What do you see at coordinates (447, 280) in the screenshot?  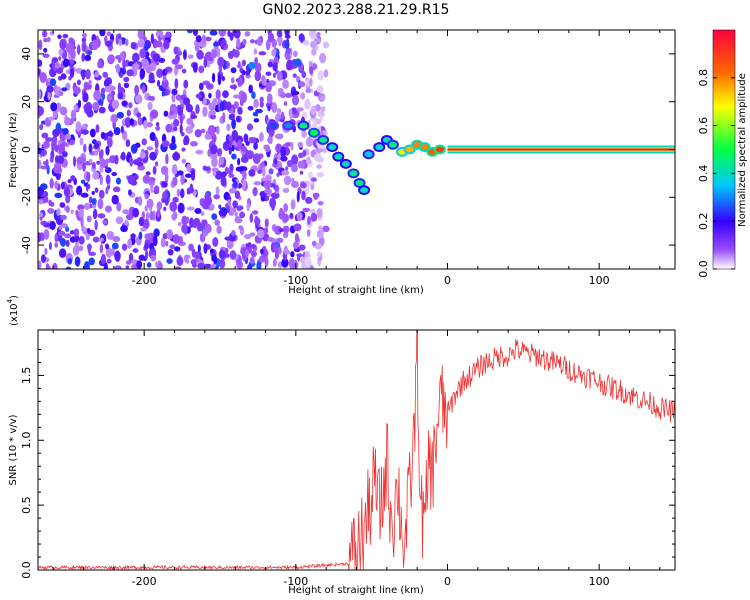 I see `x-tick-label: 0` at bounding box center [447, 280].